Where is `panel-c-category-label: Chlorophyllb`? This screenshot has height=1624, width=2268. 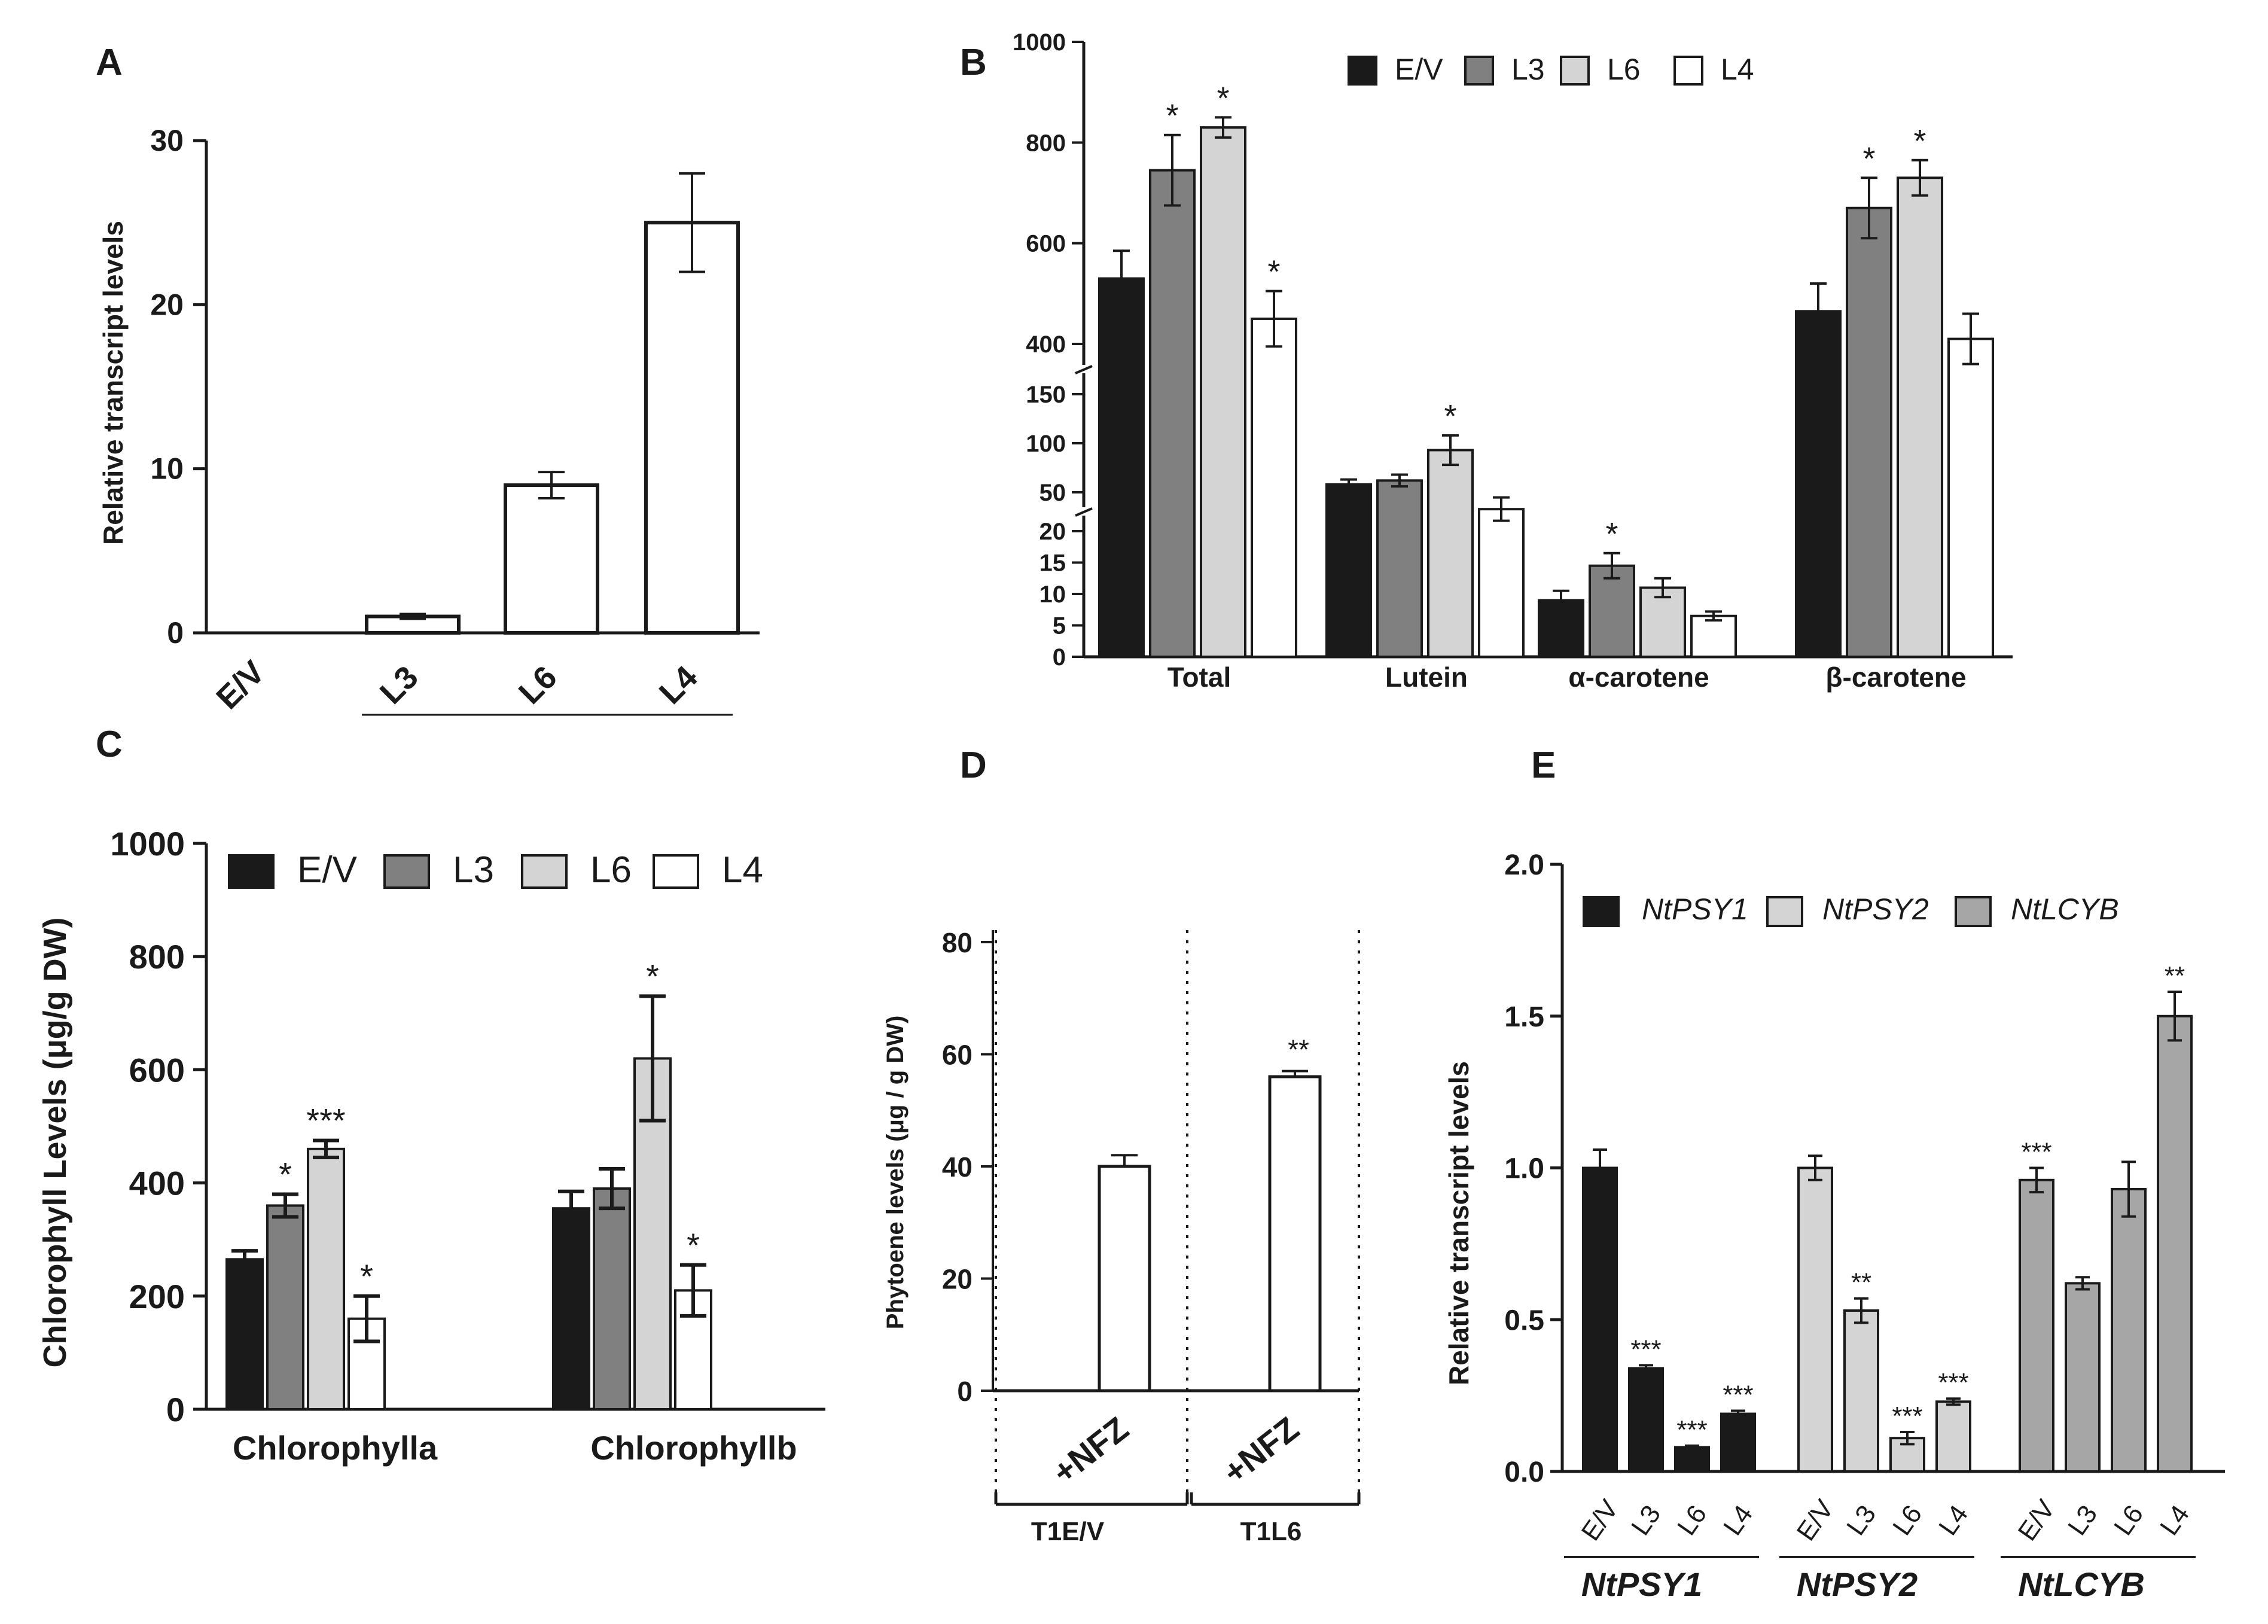 panel-c-category-label: Chlorophyllb is located at coordinates (693, 1448).